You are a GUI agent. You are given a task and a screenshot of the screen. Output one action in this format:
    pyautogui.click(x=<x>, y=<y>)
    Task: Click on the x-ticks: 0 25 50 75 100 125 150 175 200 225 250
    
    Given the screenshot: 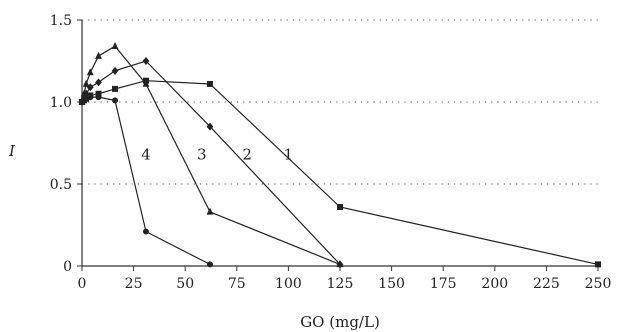 What is the action you would take?
    pyautogui.click(x=345, y=279)
    